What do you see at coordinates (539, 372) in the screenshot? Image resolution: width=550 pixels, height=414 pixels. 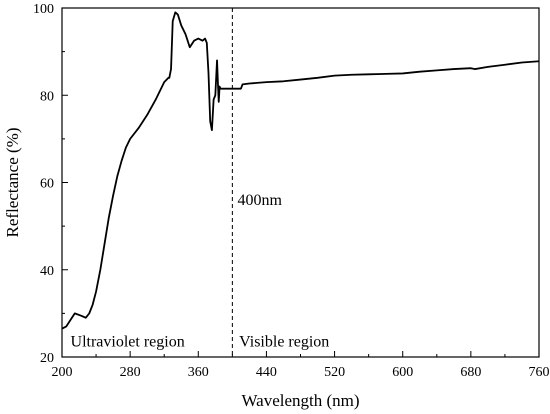 I see `x-tick-label: 760` at bounding box center [539, 372].